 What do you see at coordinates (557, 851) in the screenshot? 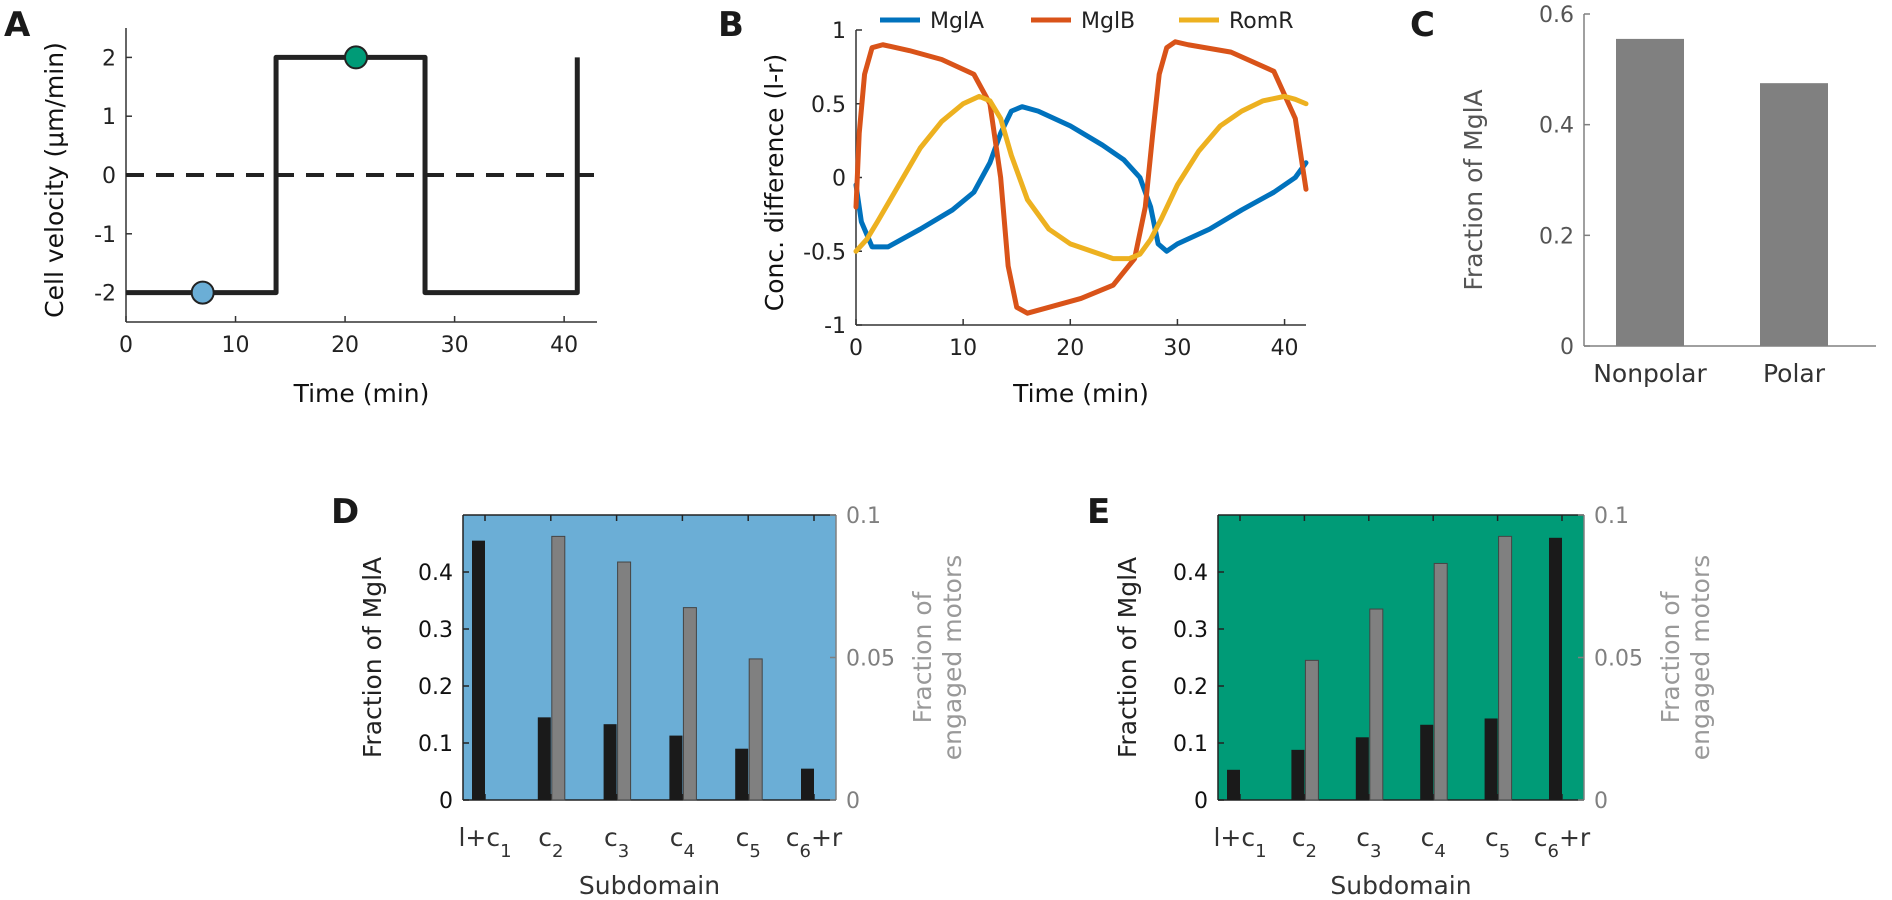
I see `d-category-sub: 2` at bounding box center [557, 851].